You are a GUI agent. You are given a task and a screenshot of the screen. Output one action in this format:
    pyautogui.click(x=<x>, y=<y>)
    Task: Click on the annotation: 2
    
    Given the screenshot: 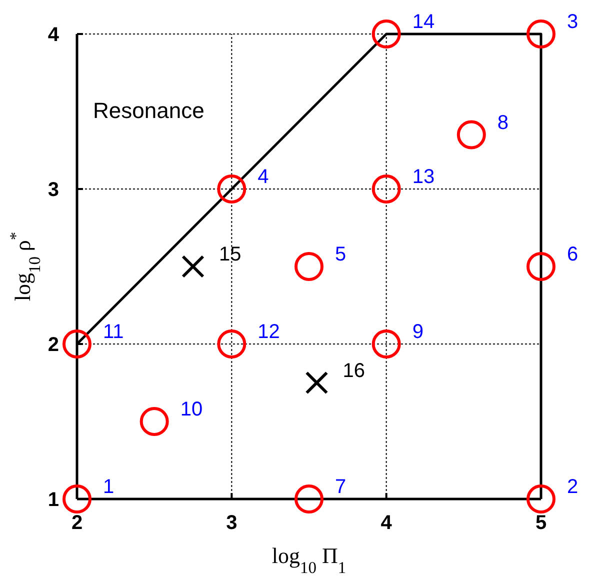 What is the action you would take?
    pyautogui.click(x=572, y=487)
    